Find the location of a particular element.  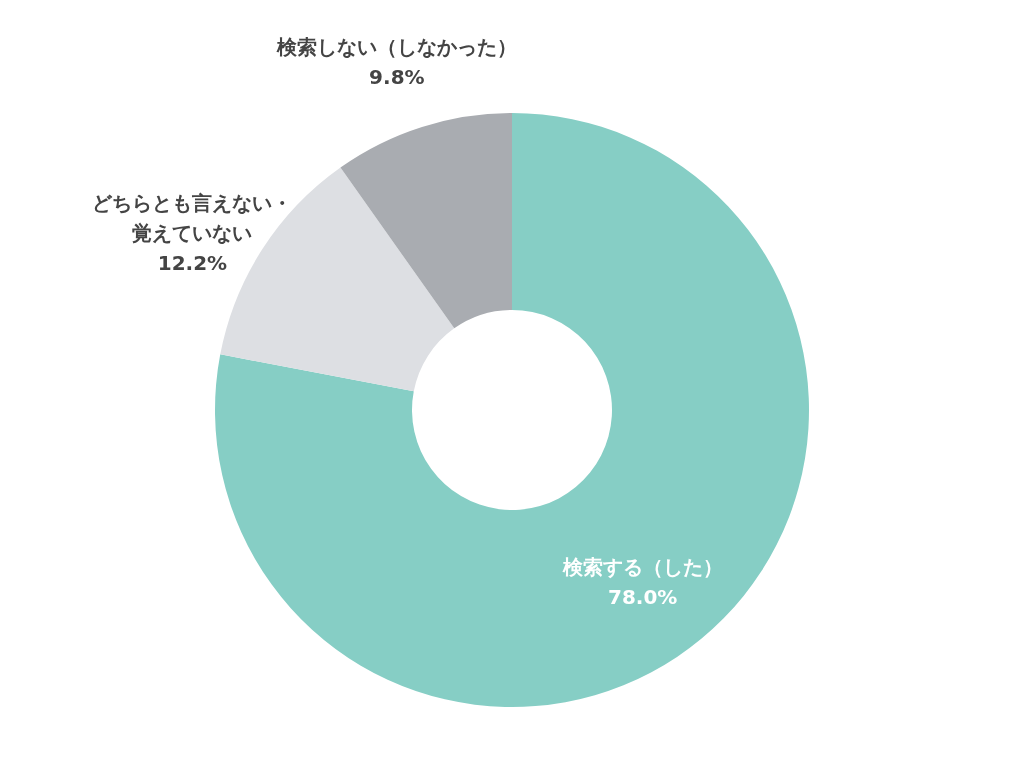

data-label: 12.2% is located at coordinates (192, 263).